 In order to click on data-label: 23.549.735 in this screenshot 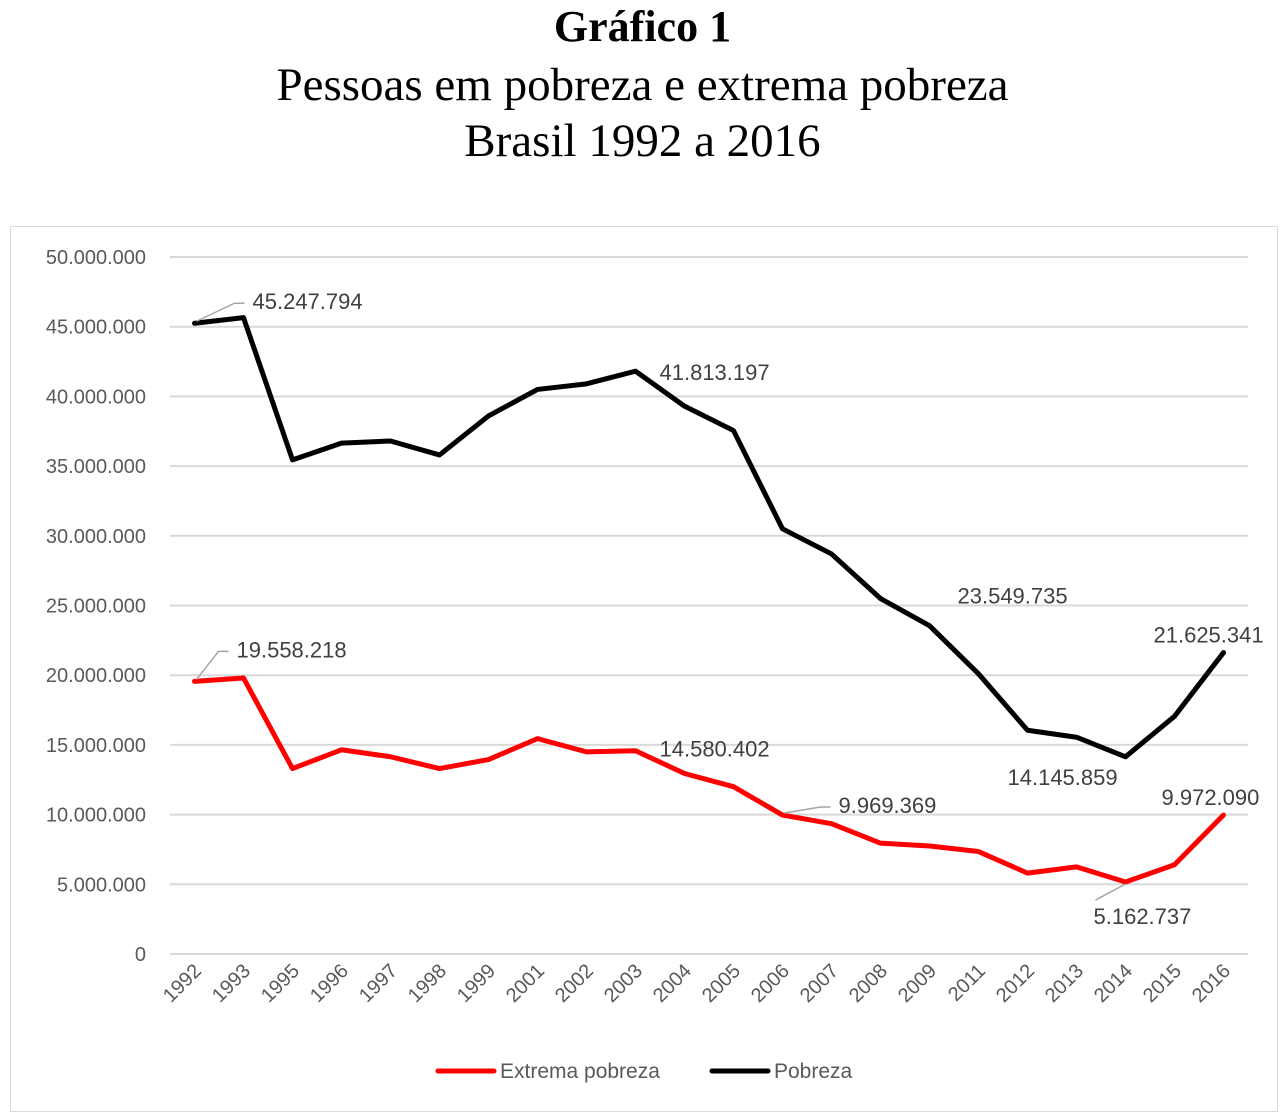, I will do `click(1013, 596)`.